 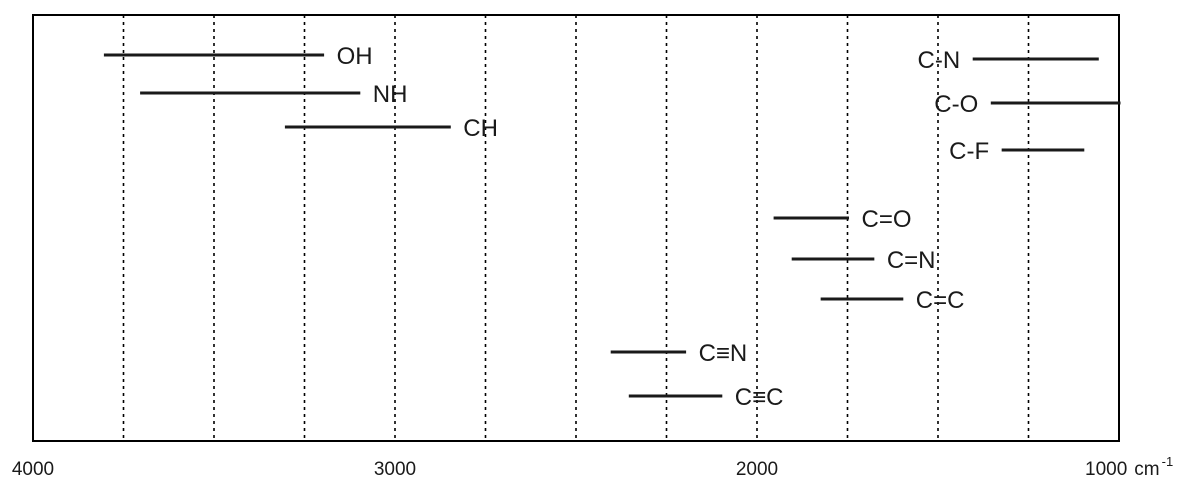 I want to click on range-label-oh-0: OH, so click(x=355, y=56).